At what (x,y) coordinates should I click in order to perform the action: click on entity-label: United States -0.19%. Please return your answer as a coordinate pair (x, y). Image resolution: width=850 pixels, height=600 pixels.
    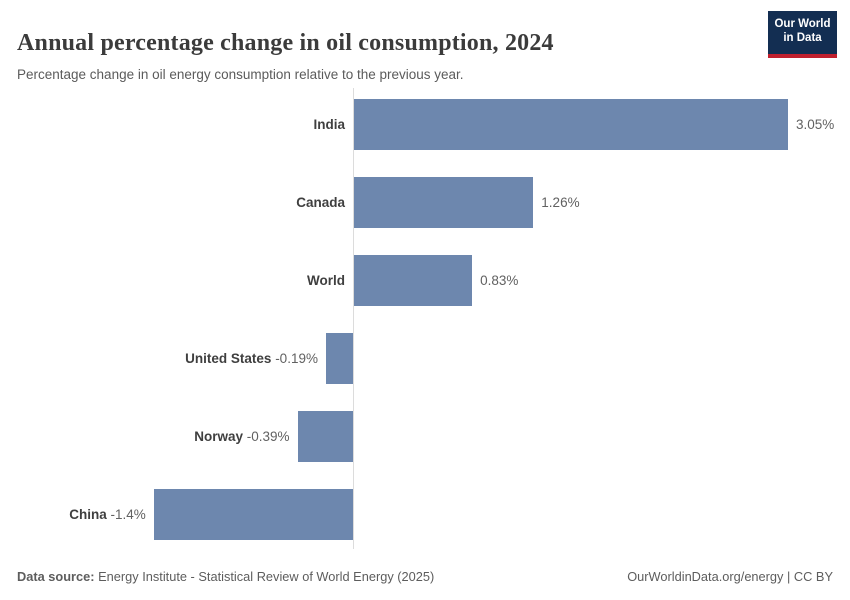
    Looking at the image, I should click on (251, 358).